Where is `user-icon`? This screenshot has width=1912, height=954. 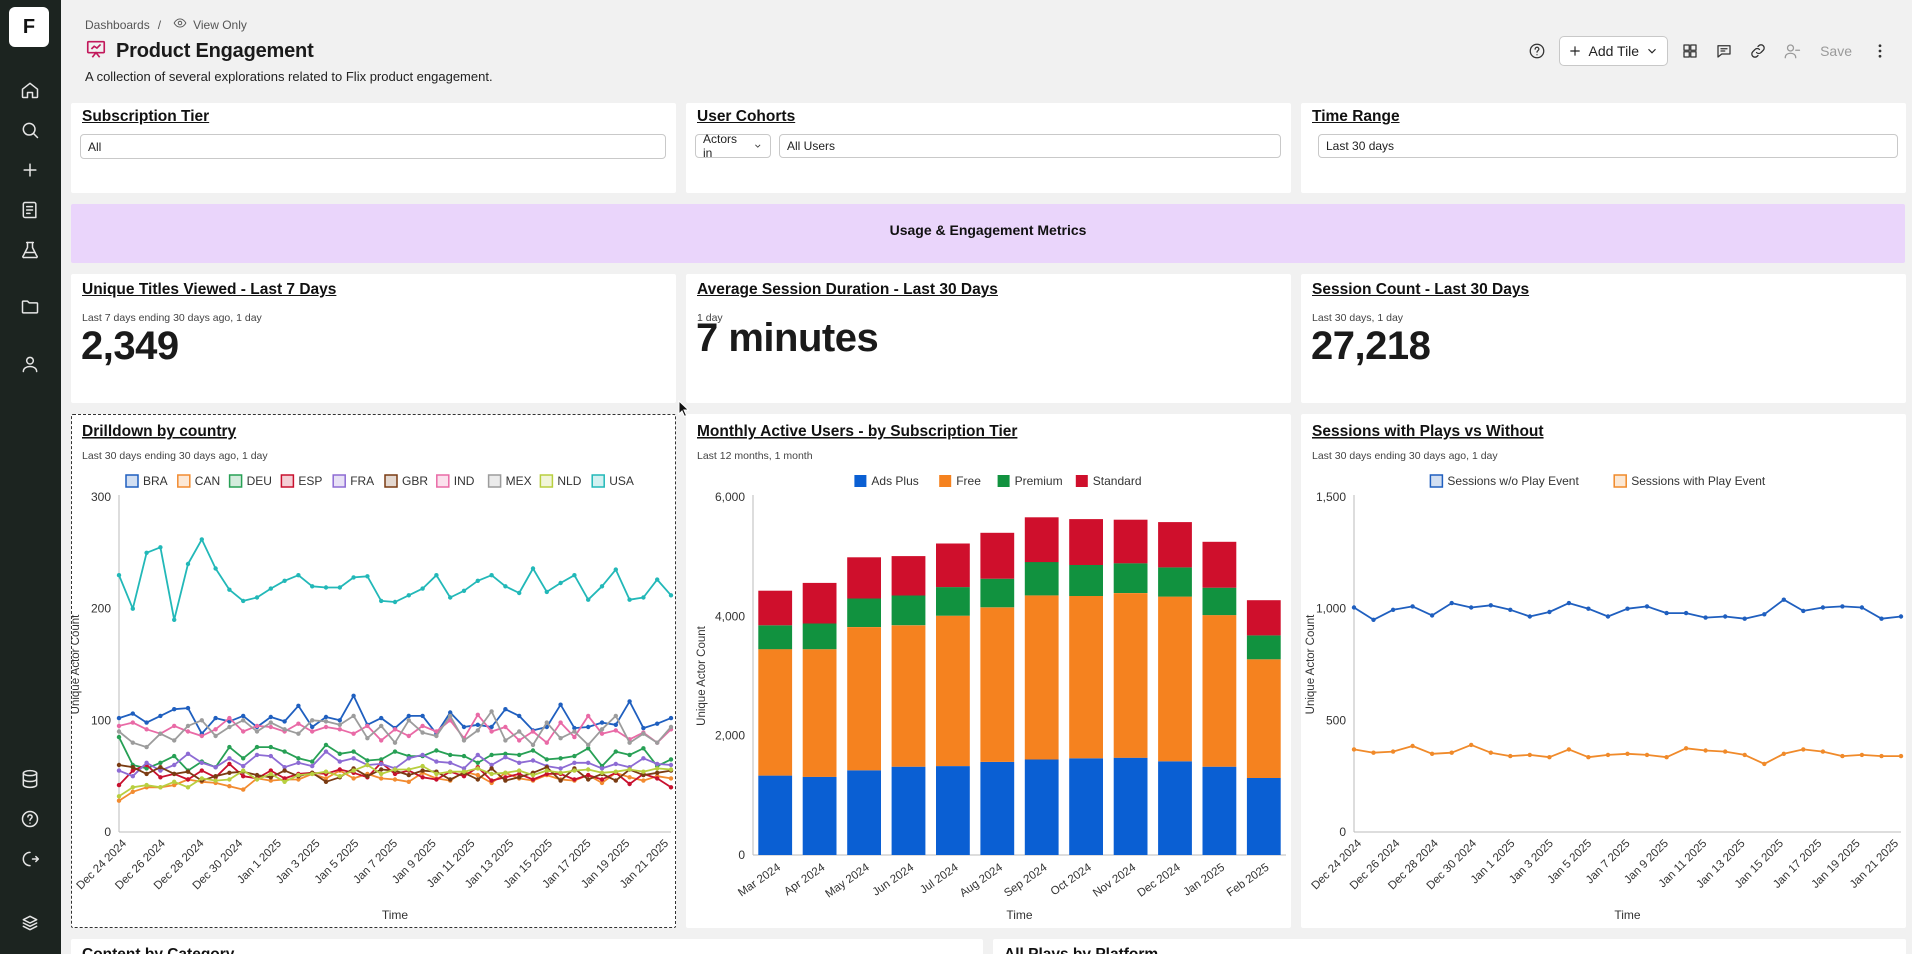 user-icon is located at coordinates (30, 364).